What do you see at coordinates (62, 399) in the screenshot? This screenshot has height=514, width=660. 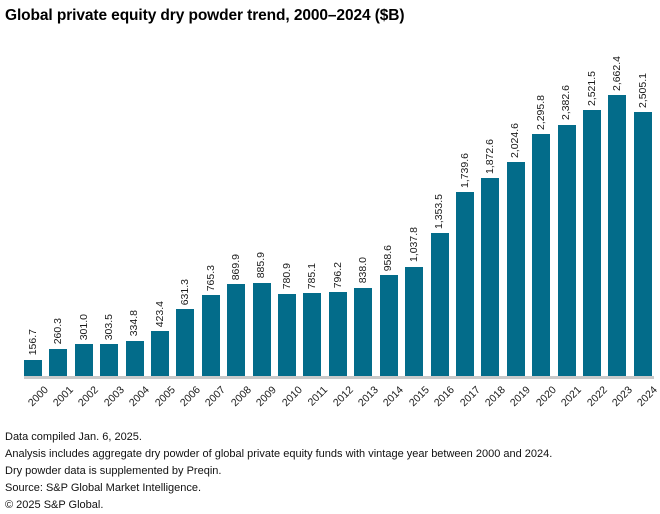 I see `x-tick-2001: 2001` at bounding box center [62, 399].